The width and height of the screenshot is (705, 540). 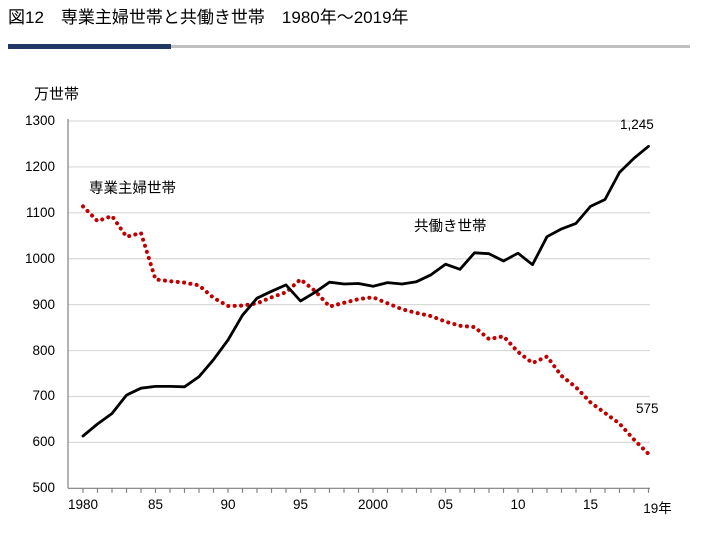 I want to click on y-tick-label-1100: 1100, so click(x=40, y=212).